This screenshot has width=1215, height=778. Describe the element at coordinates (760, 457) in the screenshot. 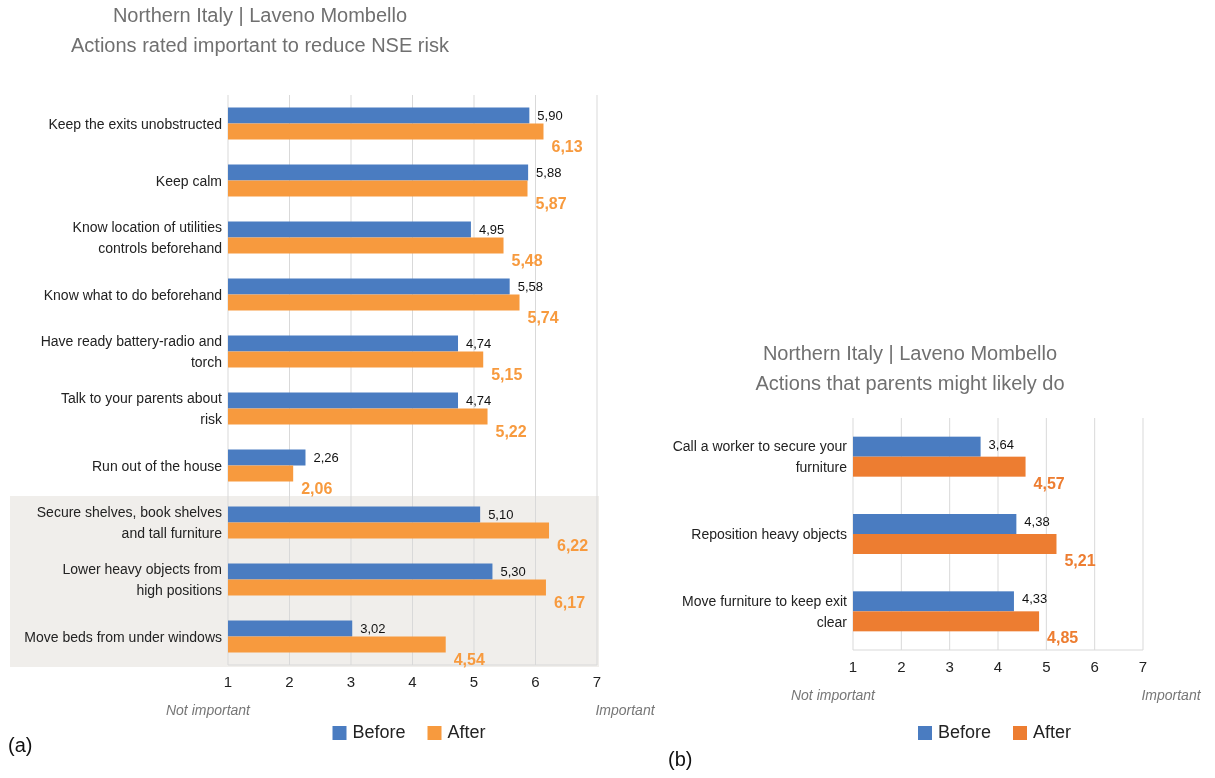

I see `y-tick-label: Call a worker to secure your furniture` at that location.